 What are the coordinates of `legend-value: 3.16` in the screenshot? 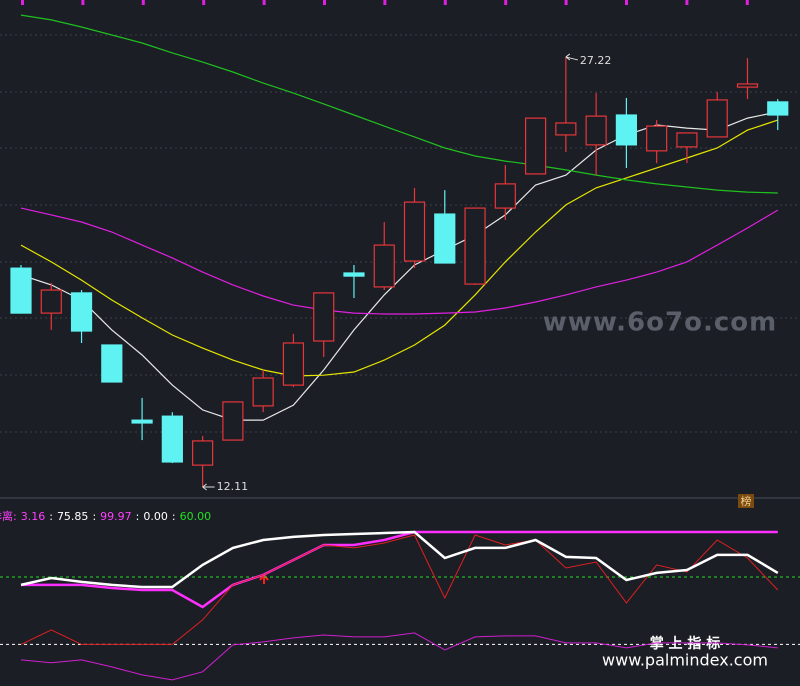 It's located at (33, 516).